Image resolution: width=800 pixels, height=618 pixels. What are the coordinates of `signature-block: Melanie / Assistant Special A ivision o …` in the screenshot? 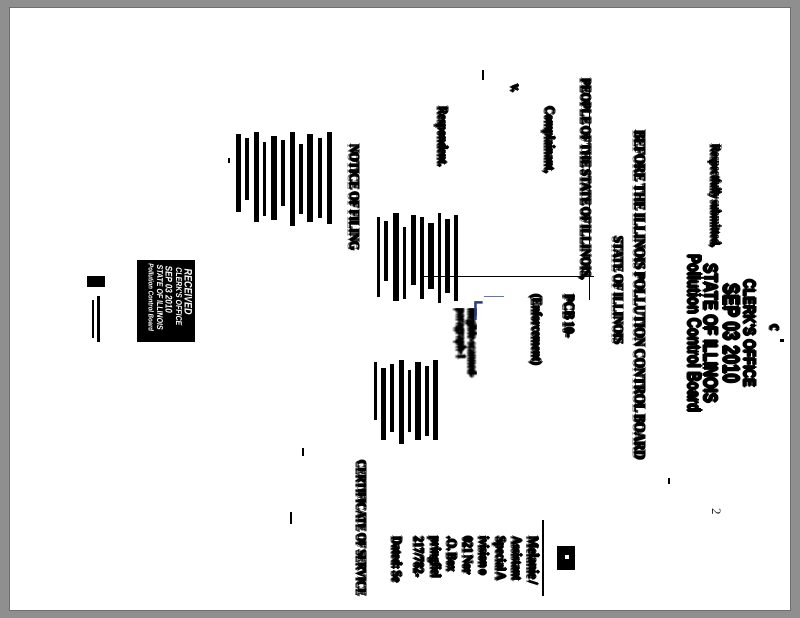 It's located at (465, 572).